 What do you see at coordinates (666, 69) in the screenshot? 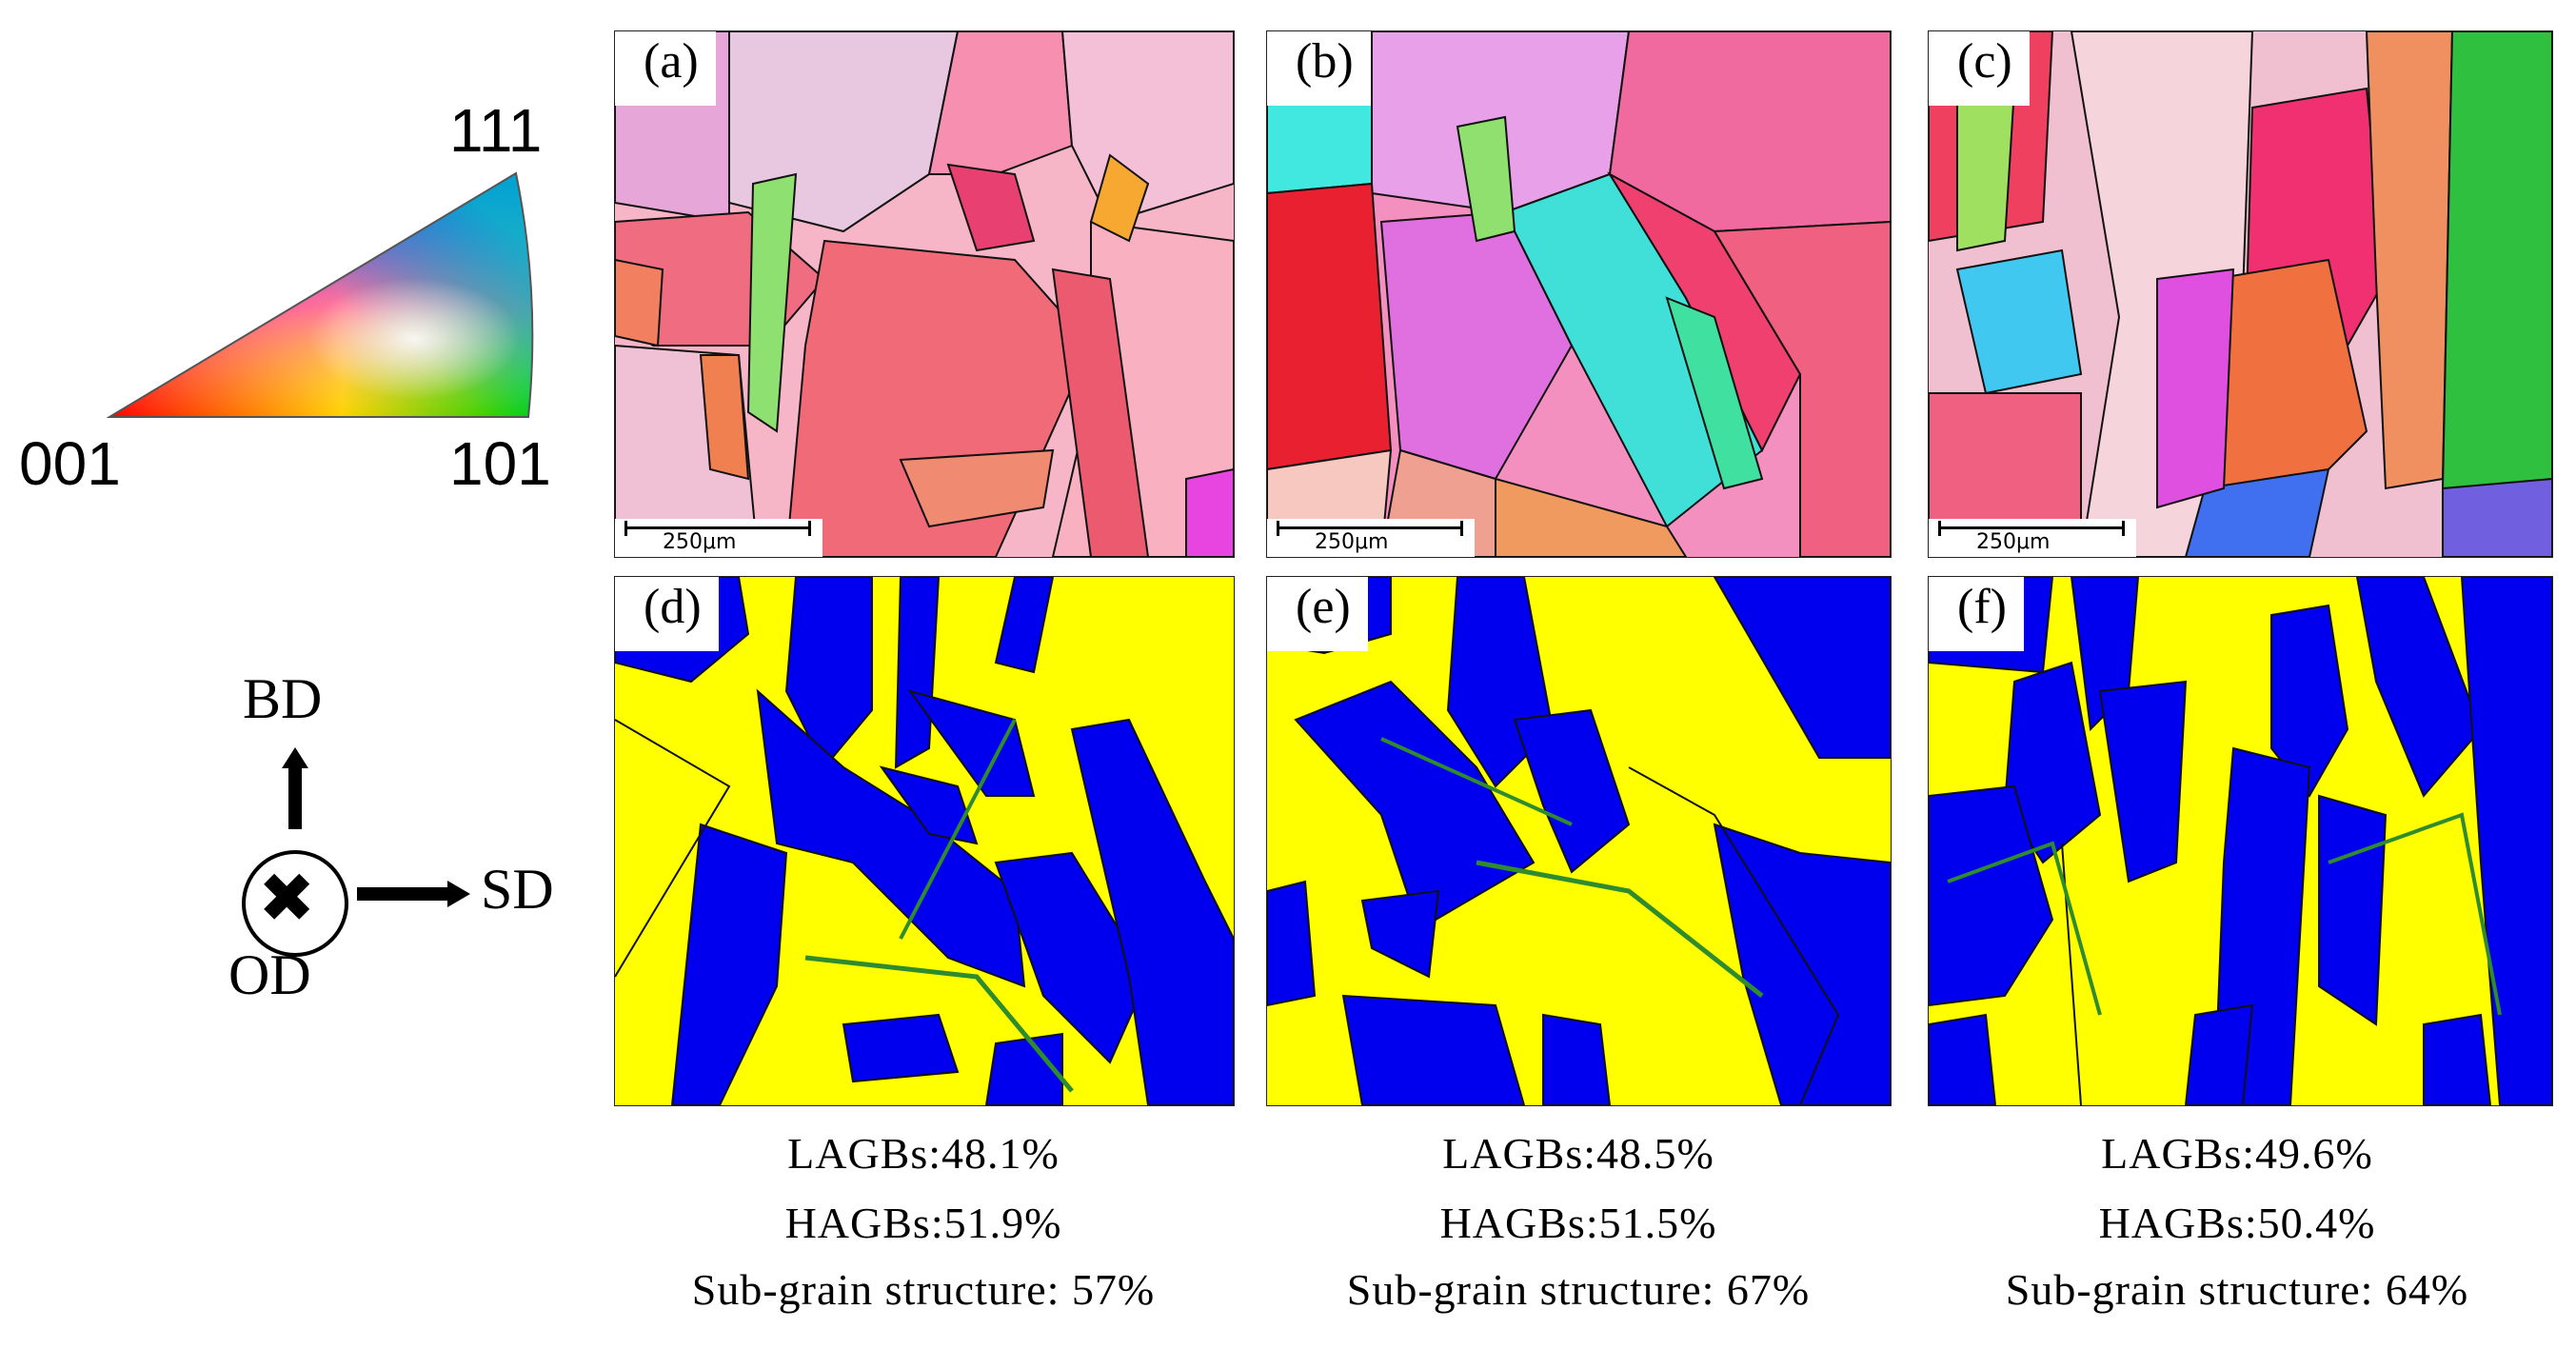
I see `panel-label-a: (a)` at bounding box center [666, 69].